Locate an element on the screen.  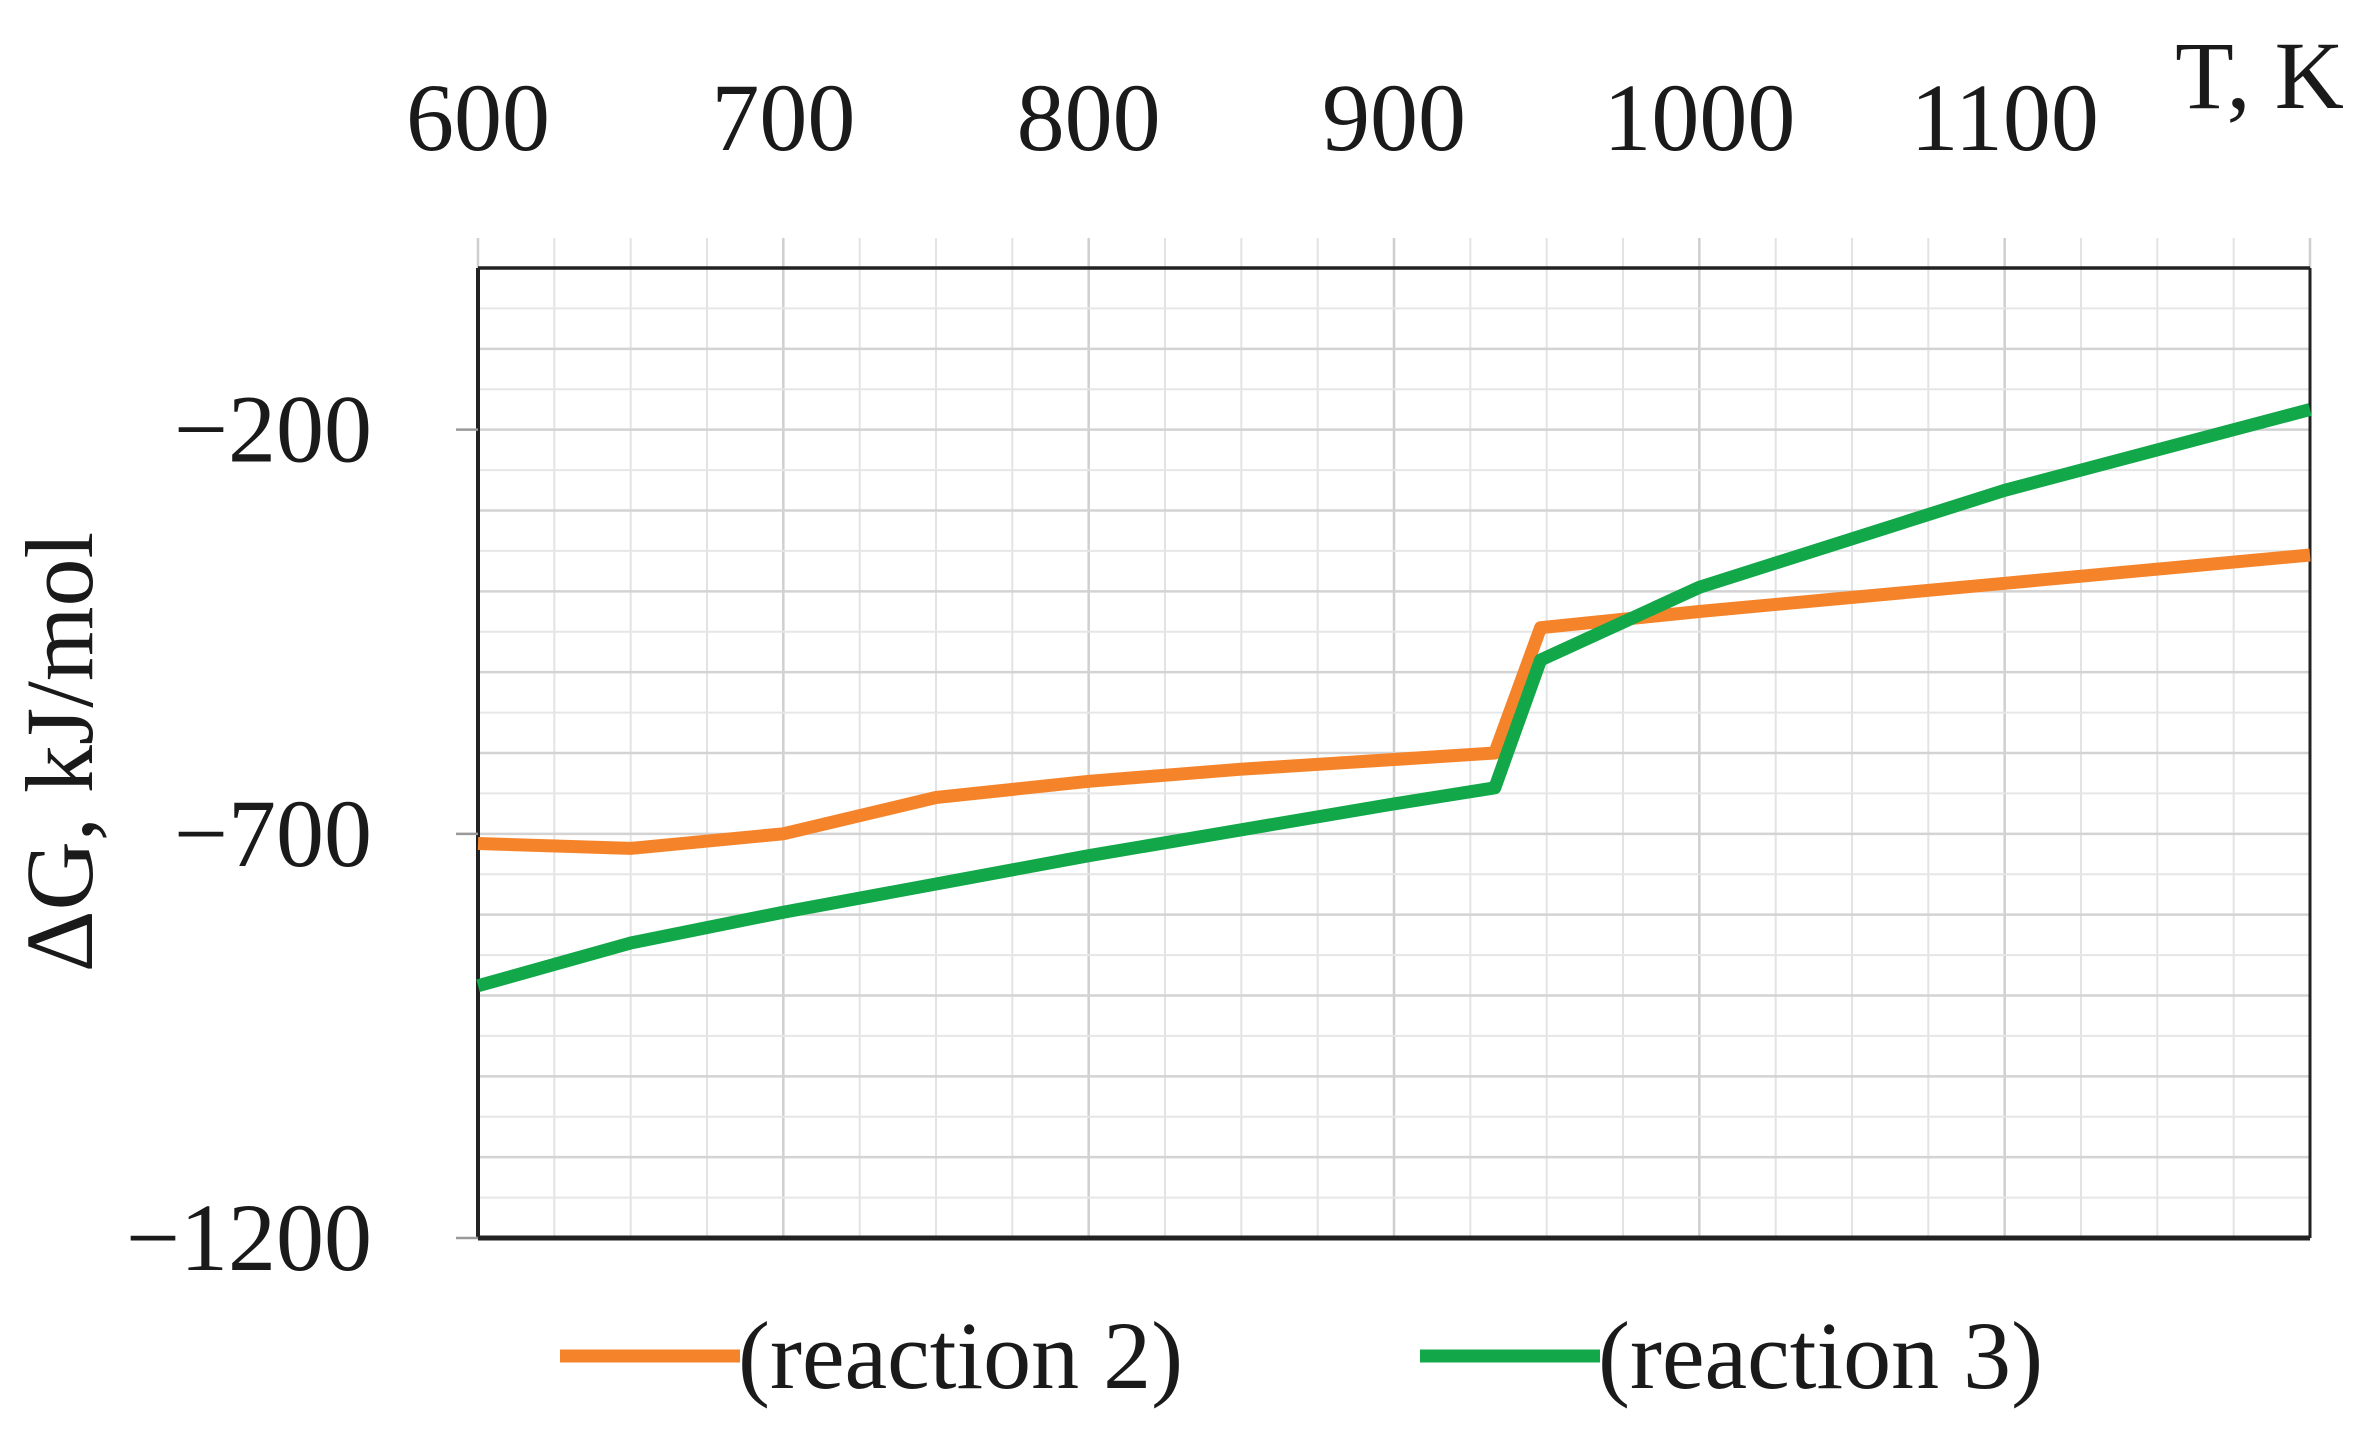
x-tick-label: 800 is located at coordinates (1089, 117).